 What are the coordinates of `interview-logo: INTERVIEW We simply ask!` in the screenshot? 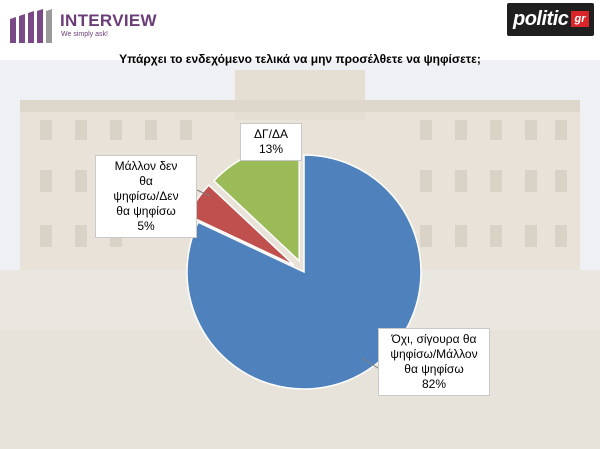 It's located at (83, 26).